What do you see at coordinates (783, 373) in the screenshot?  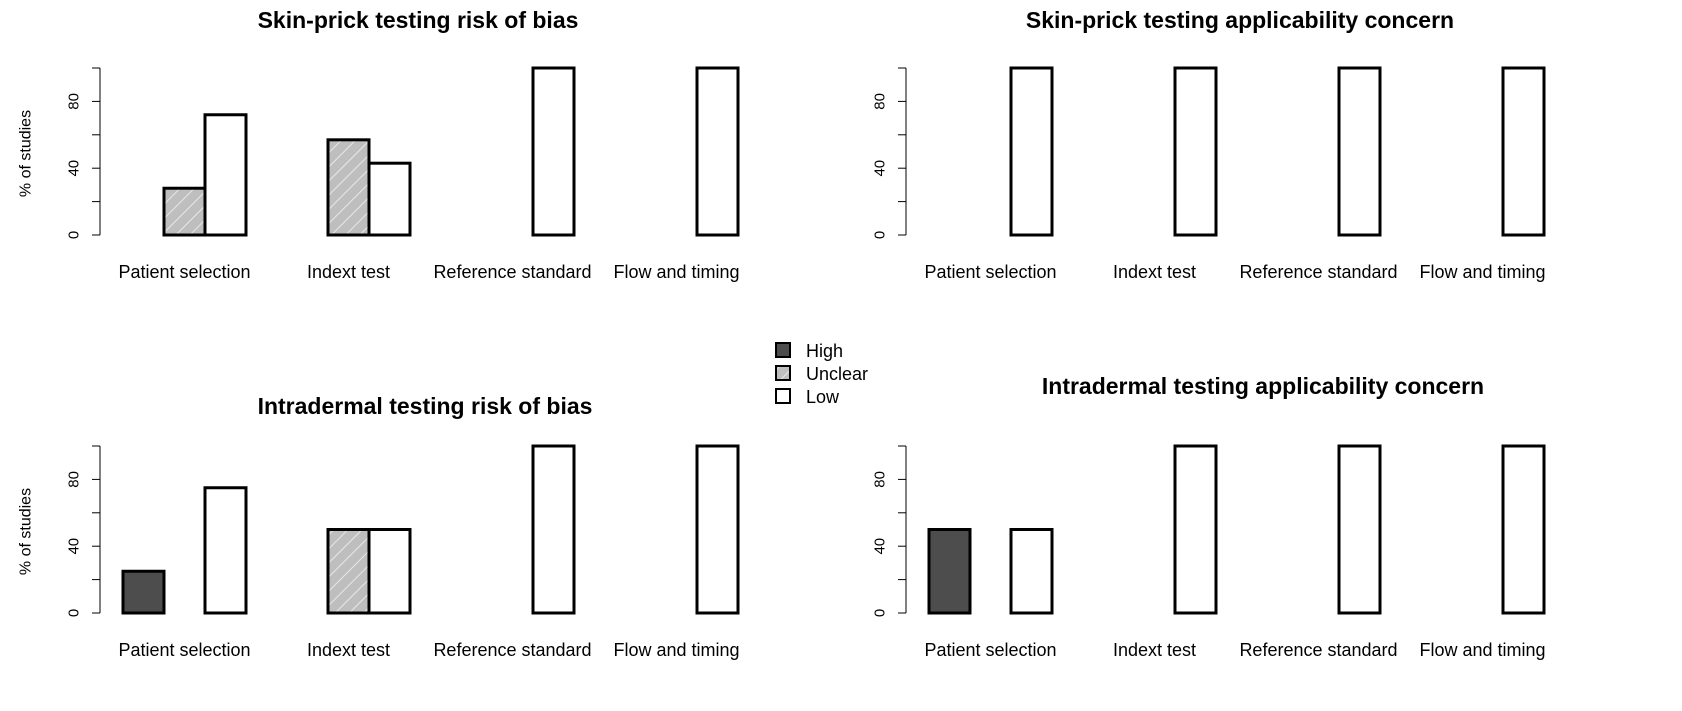 I see `legend-swatch-unclear` at bounding box center [783, 373].